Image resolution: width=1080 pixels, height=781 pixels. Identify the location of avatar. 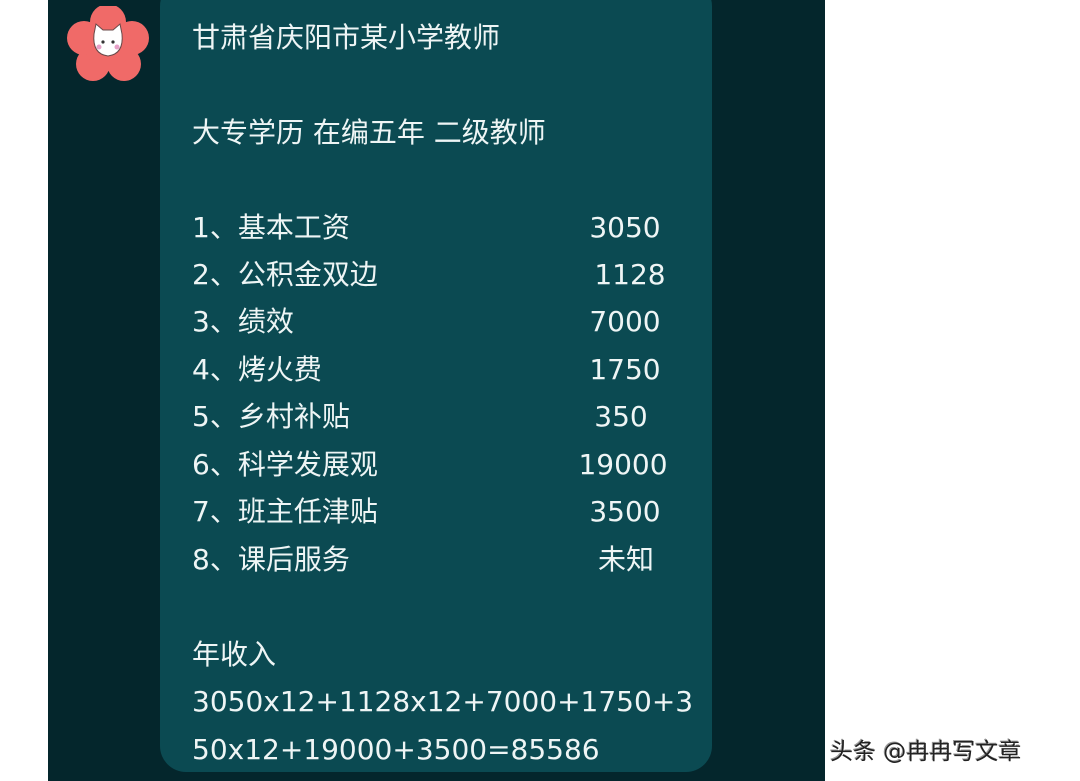
(108, 43).